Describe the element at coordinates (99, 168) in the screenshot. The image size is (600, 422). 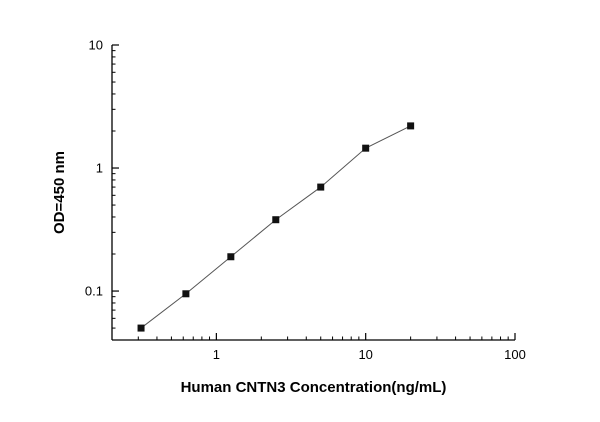
I see `y-tick-label: 1` at that location.